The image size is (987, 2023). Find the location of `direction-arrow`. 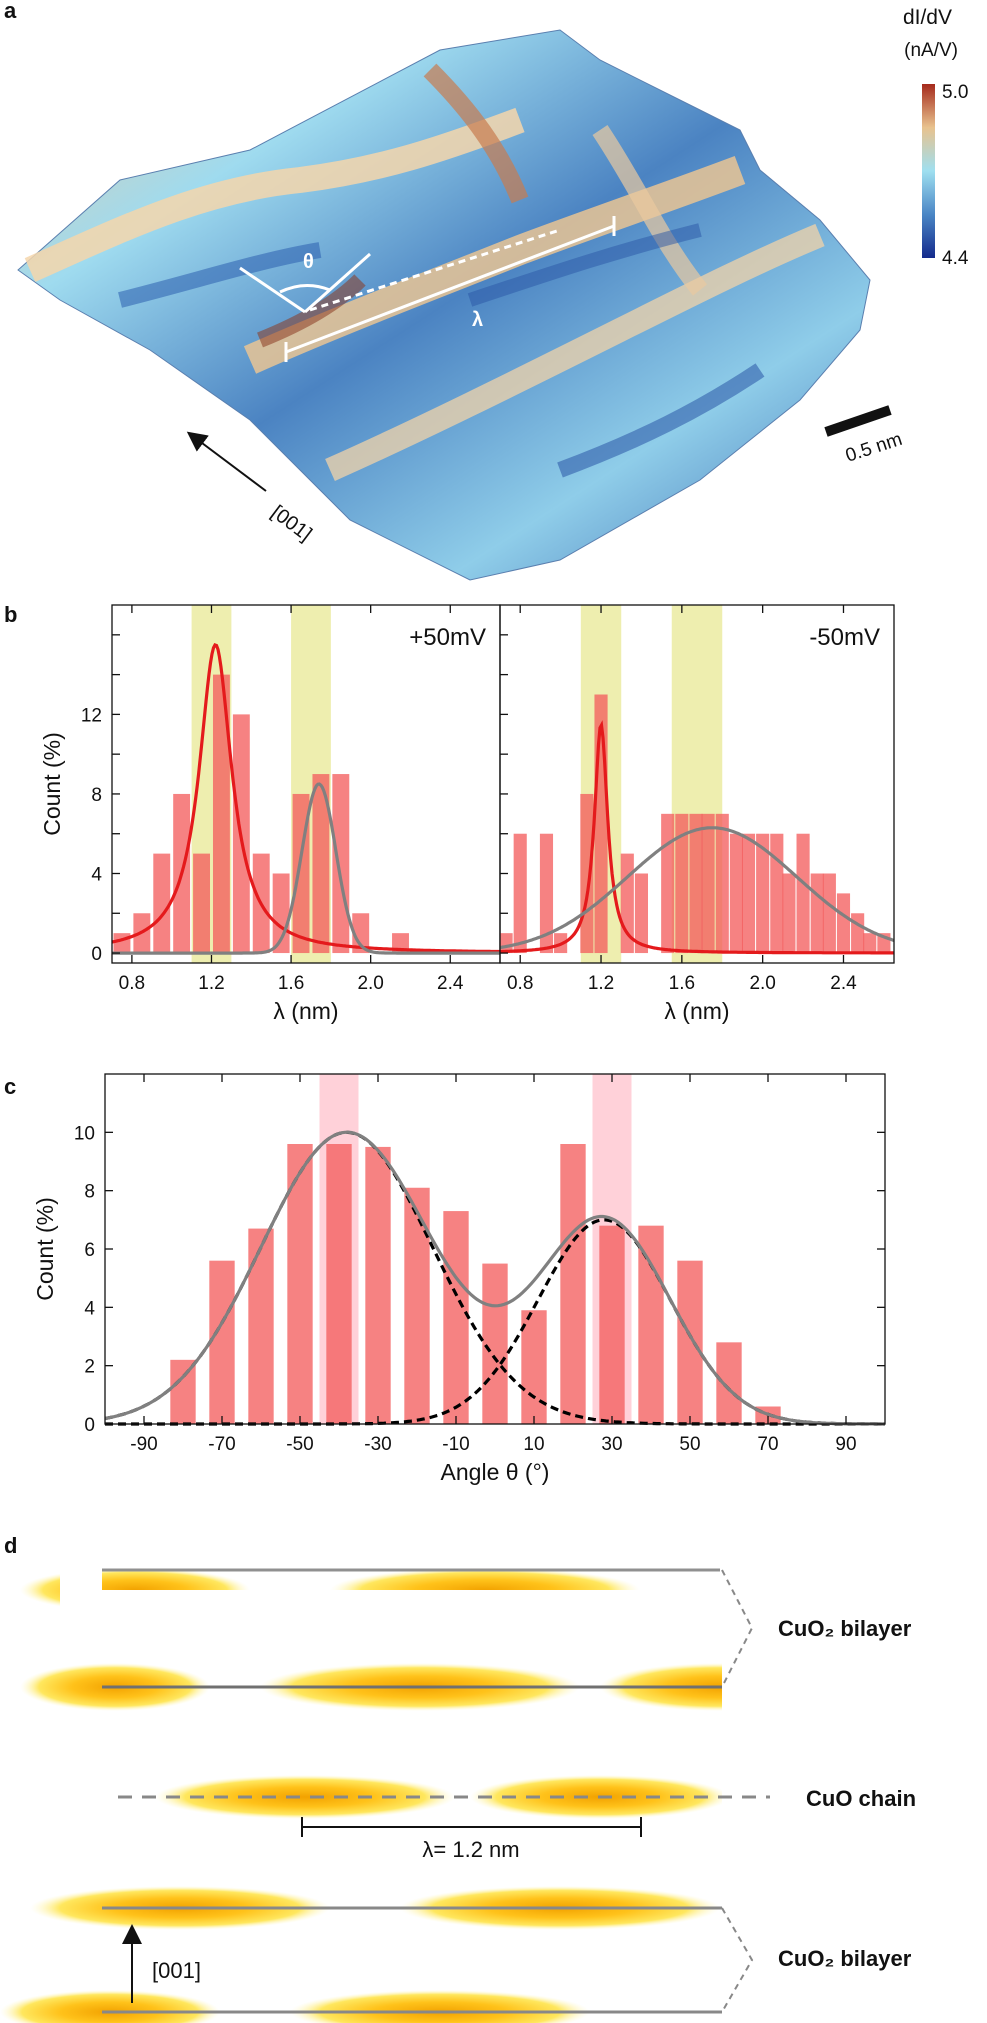

direction-arrow is located at coordinates (226, 461).